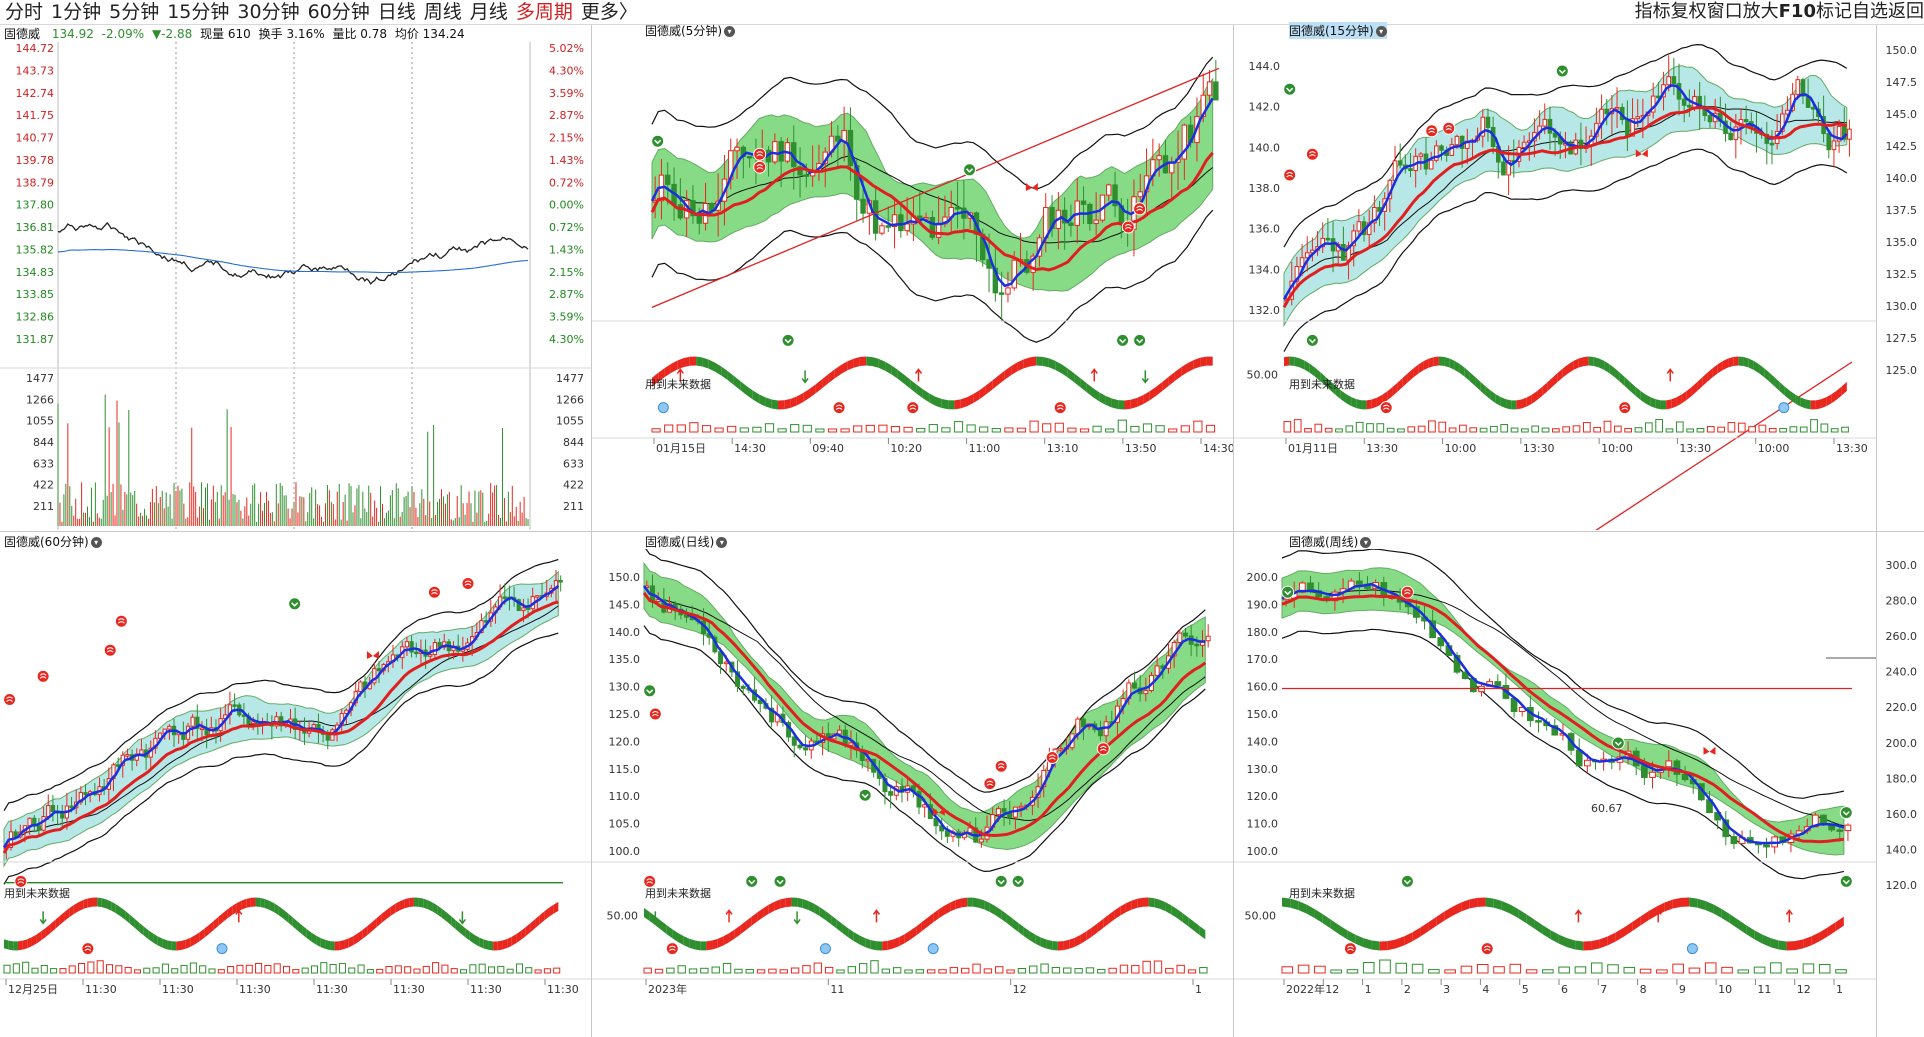 This screenshot has height=1037, width=1924. Describe the element at coordinates (1338, 30) in the screenshot. I see `min15-title: 固德威(15分钟) ▾` at that location.